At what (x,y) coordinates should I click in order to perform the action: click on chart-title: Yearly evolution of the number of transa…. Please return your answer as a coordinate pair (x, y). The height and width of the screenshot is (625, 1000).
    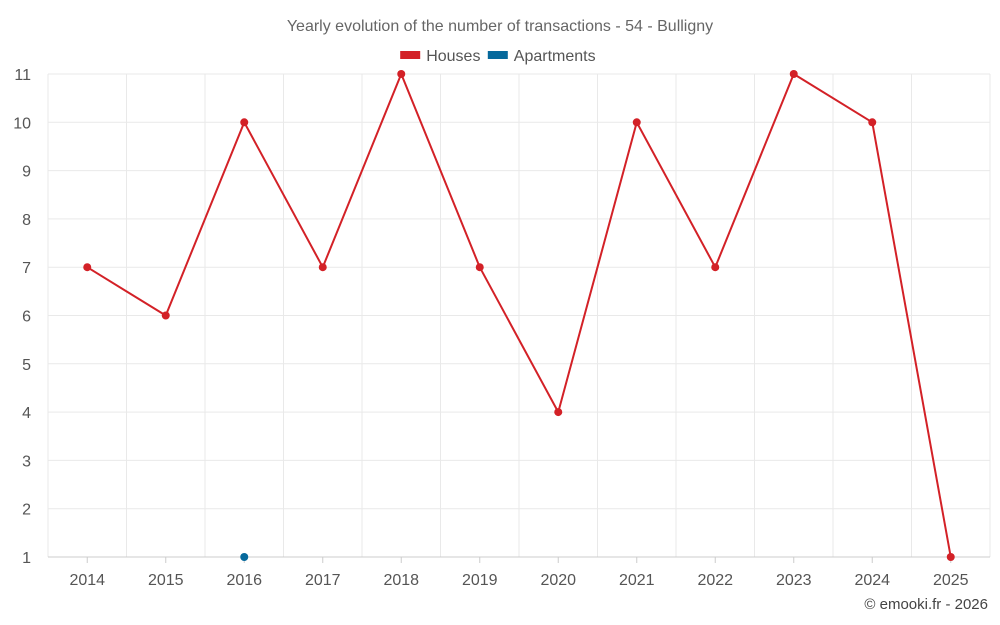
    Looking at the image, I should click on (500, 26).